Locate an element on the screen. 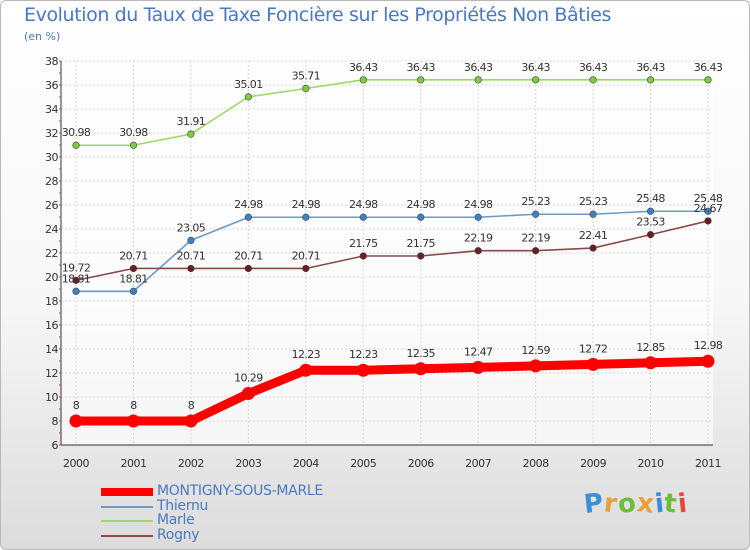 The image size is (750, 550). x-tick-label: 2003 is located at coordinates (248, 463).